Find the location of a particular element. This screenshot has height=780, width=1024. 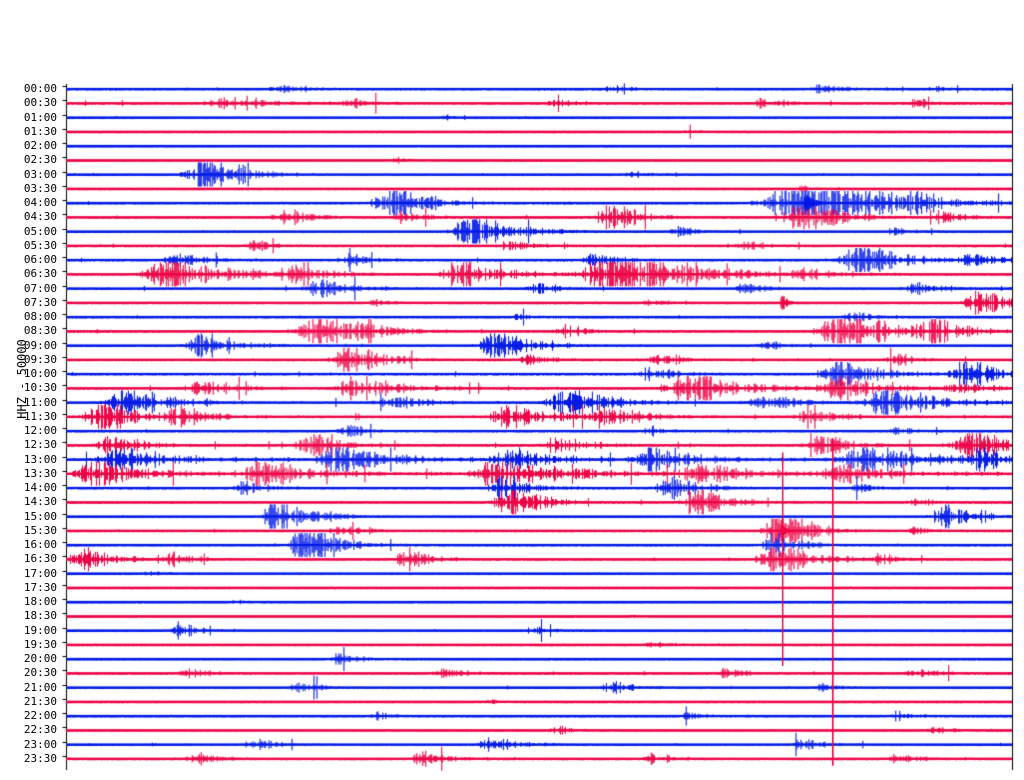

time-tick-label: 11:00 is located at coordinates (40, 402).